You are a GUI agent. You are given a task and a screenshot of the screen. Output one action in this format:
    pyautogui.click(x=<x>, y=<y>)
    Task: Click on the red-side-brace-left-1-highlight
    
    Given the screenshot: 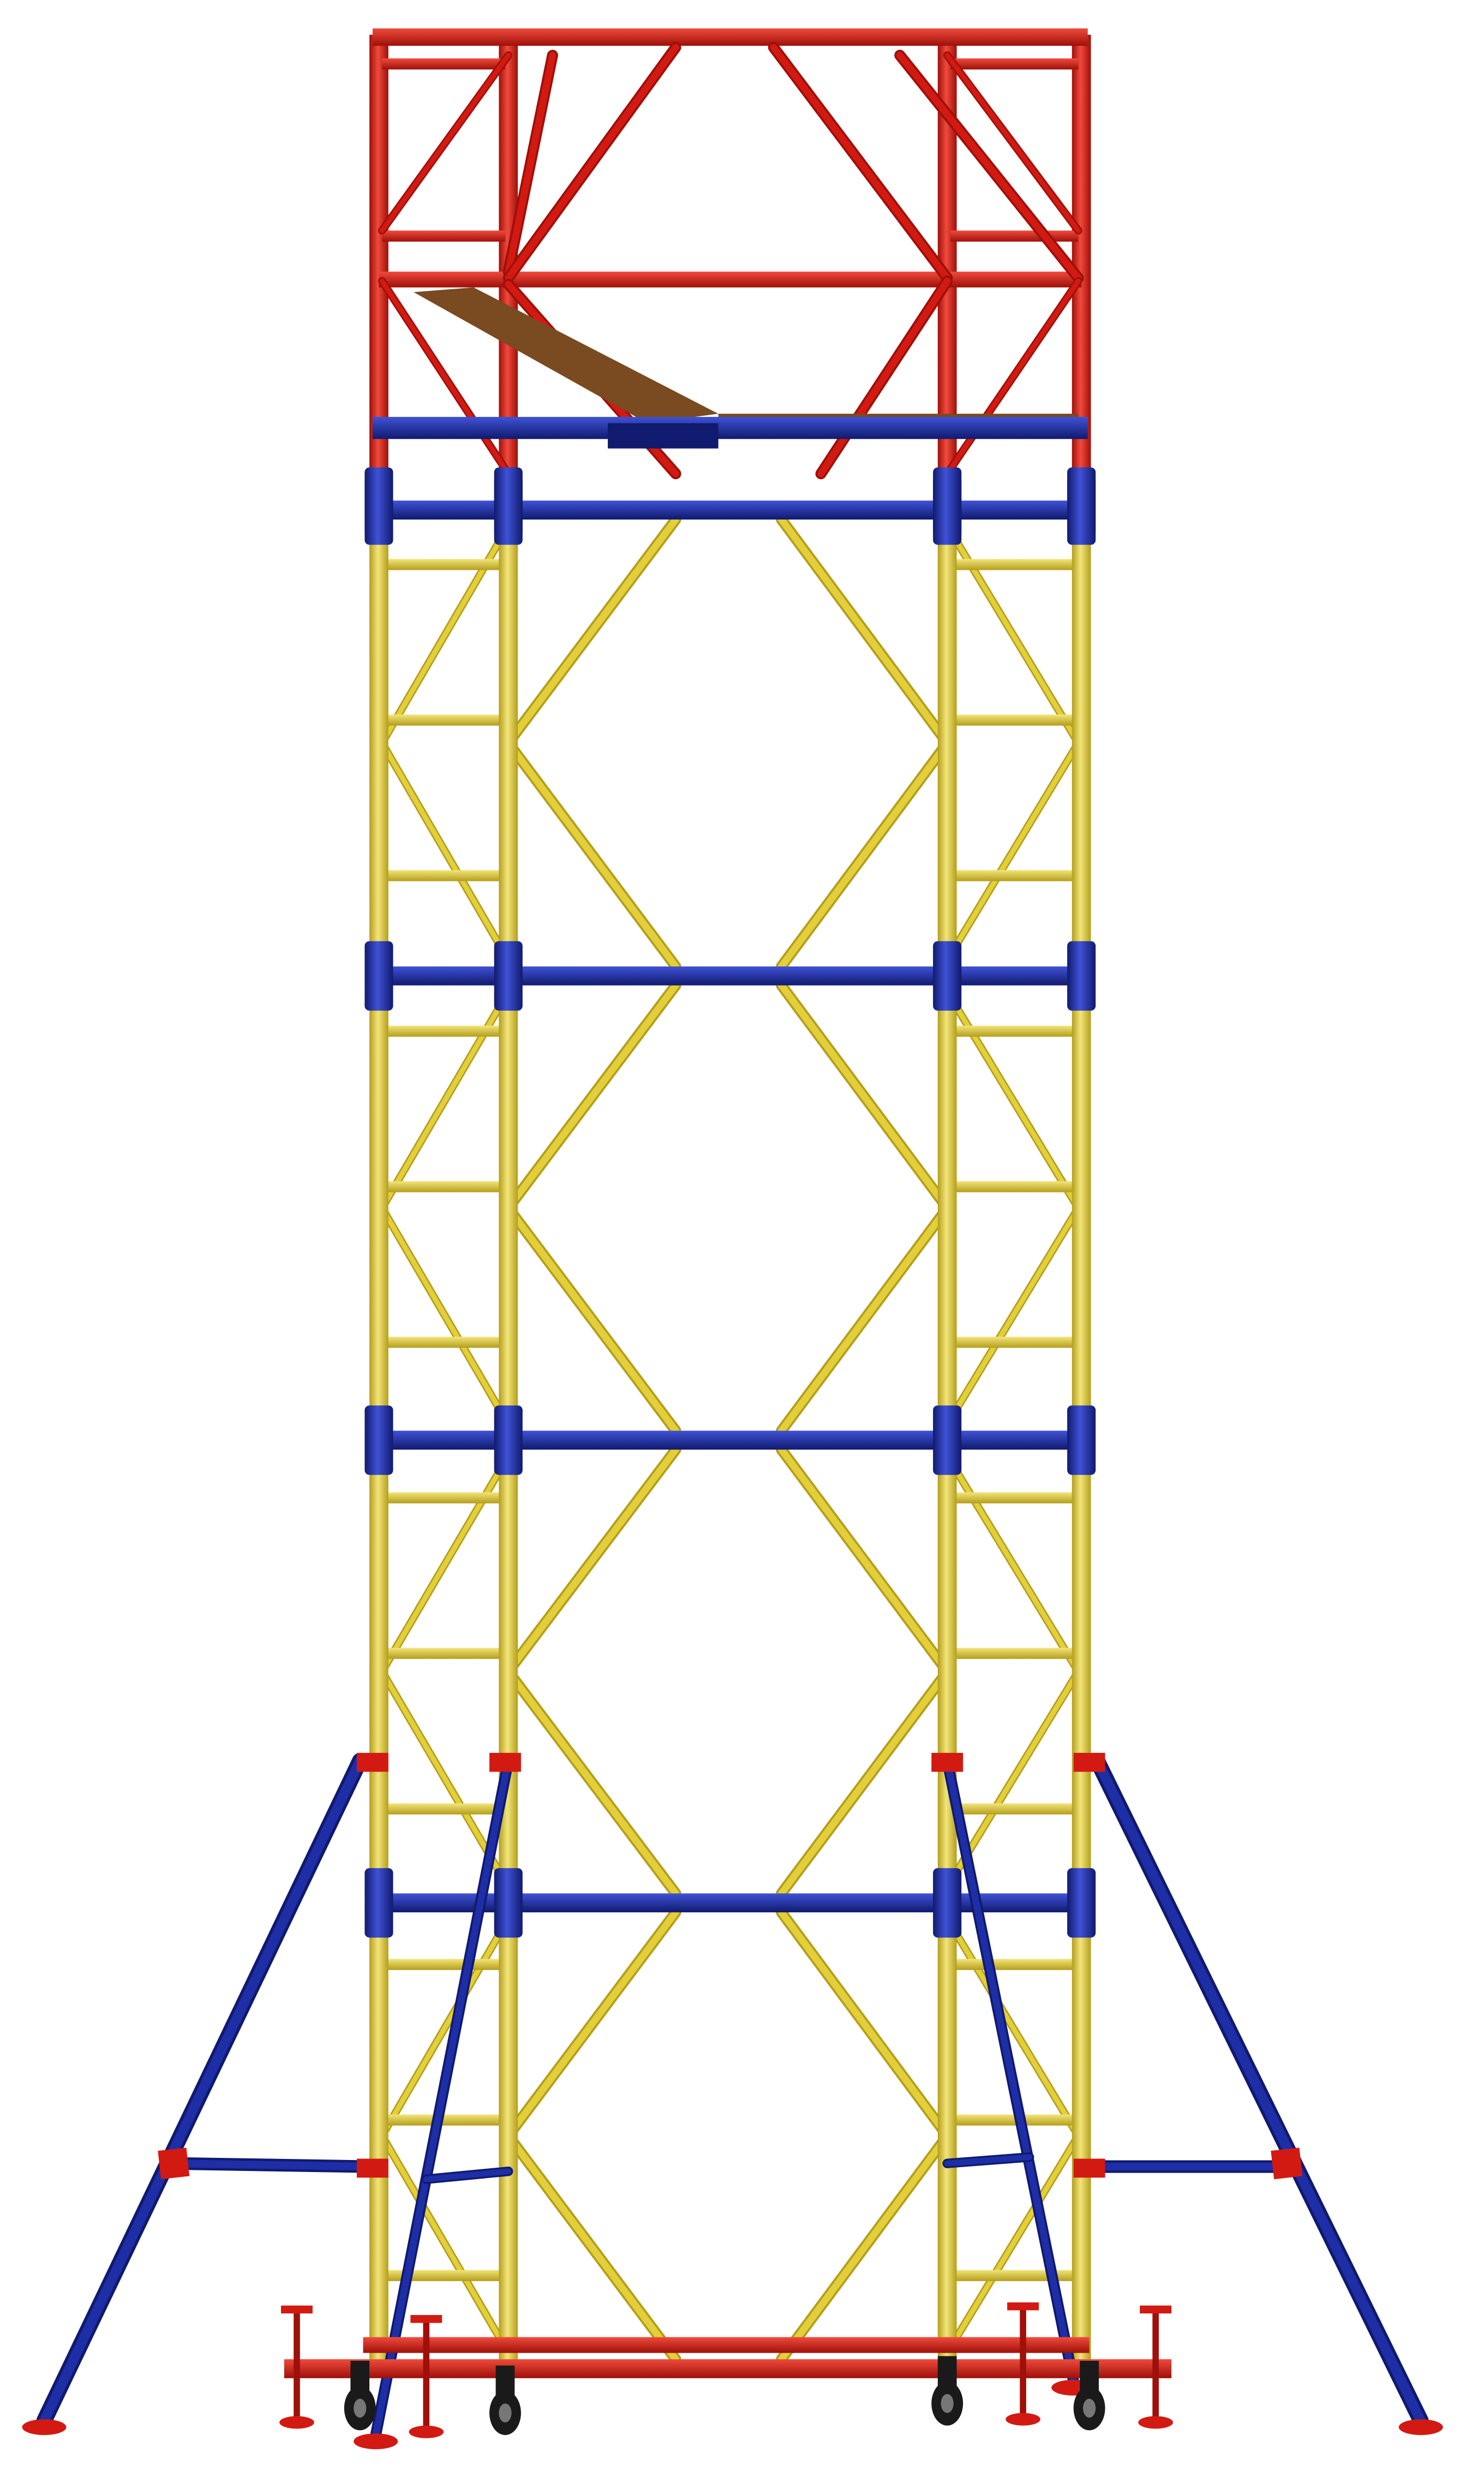 What is the action you would take?
    pyautogui.click(x=445, y=142)
    